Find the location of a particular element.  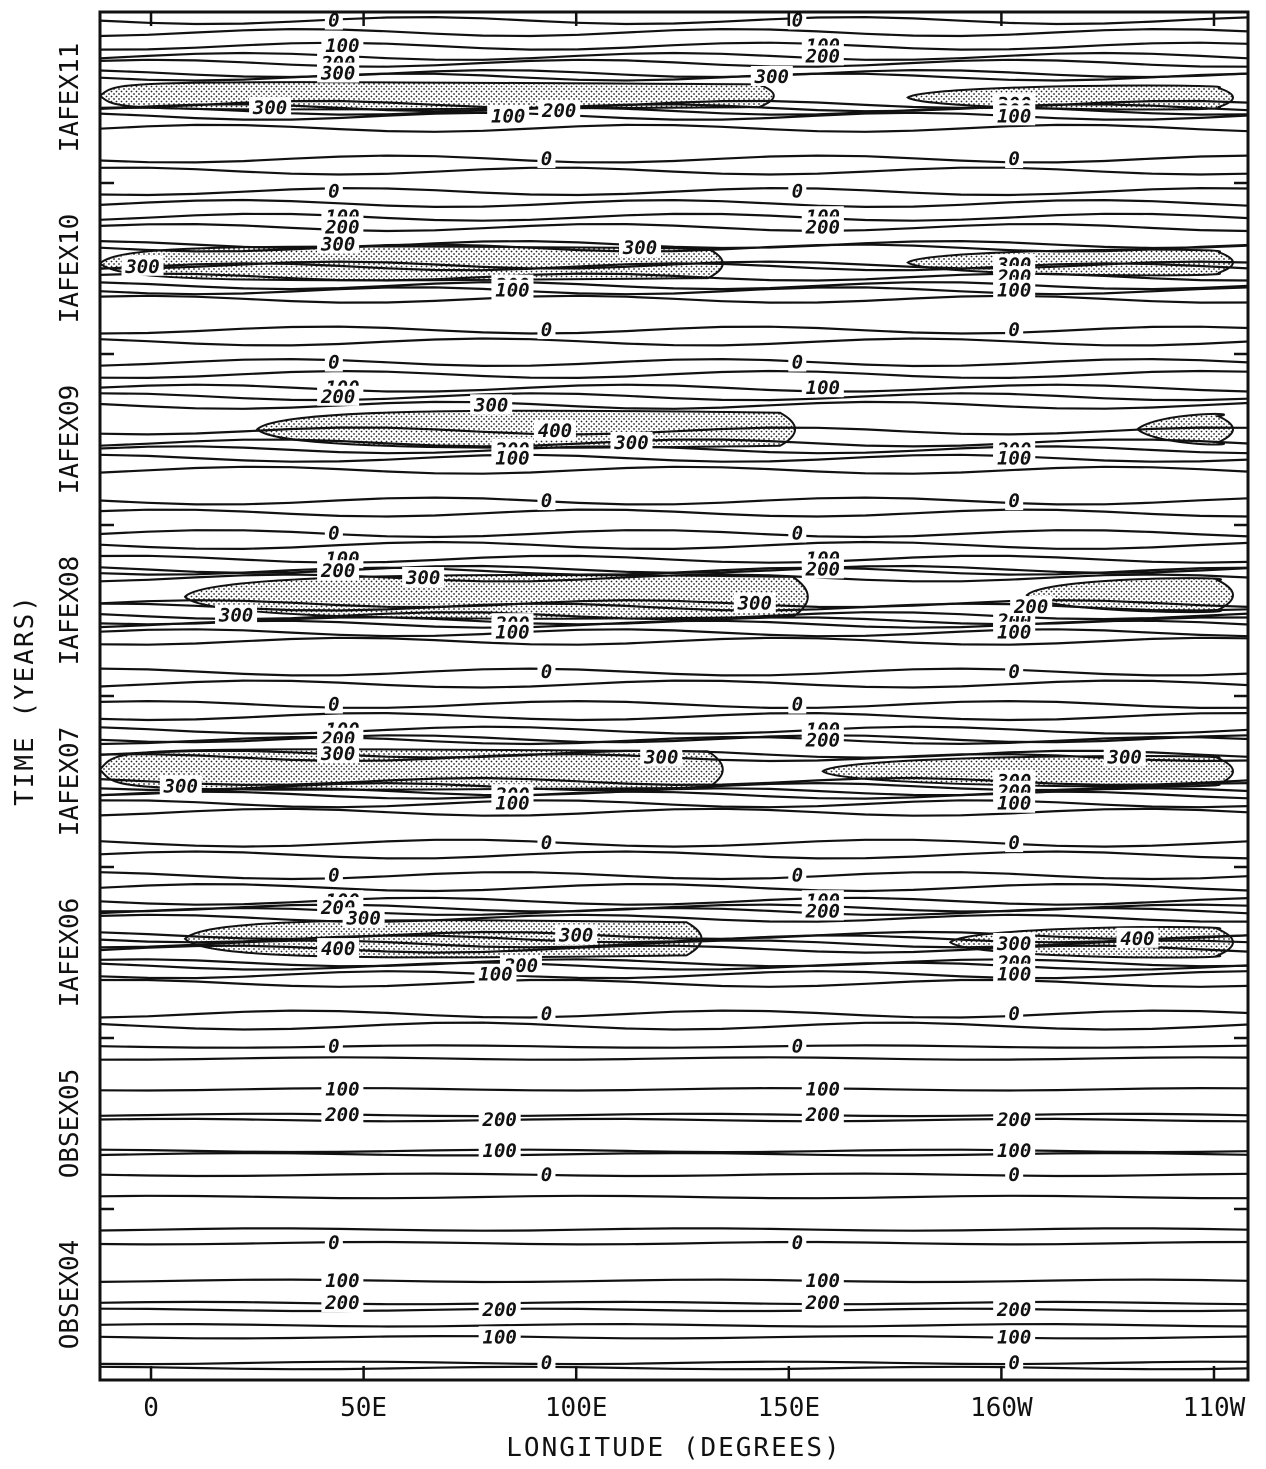

contour-label: 400 is located at coordinates (555, 431).